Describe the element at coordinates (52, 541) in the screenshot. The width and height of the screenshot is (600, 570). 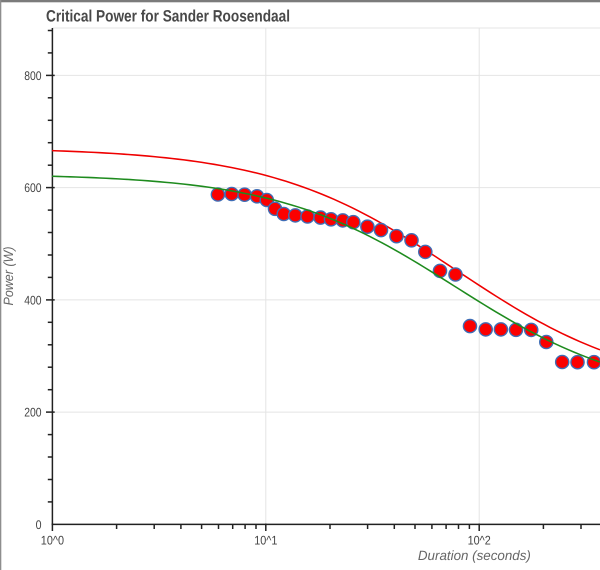
I see `svg-text: 10^0` at that location.